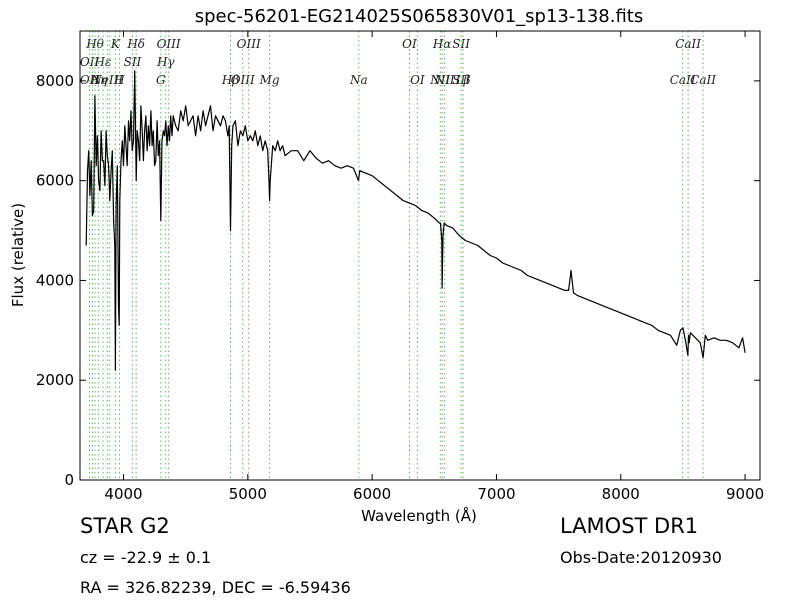 The width and height of the screenshot is (800, 600). Describe the element at coordinates (248, 494) in the screenshot. I see `x-tick-label: 5000` at that location.